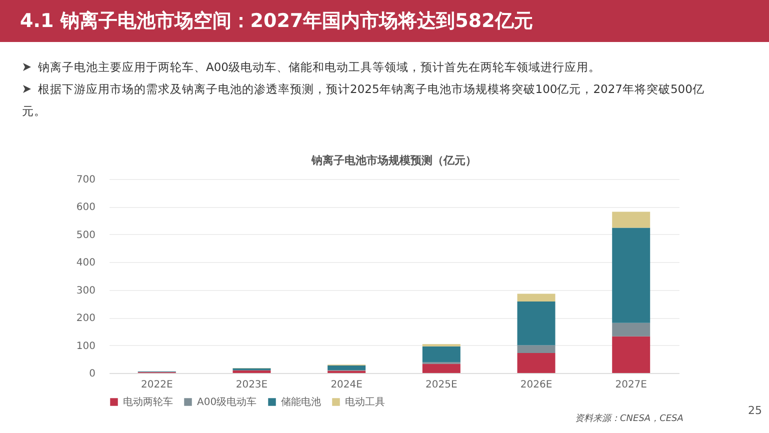 This screenshot has width=769, height=433. Describe the element at coordinates (86, 180) in the screenshot. I see `y-tick-label: 700` at that location.